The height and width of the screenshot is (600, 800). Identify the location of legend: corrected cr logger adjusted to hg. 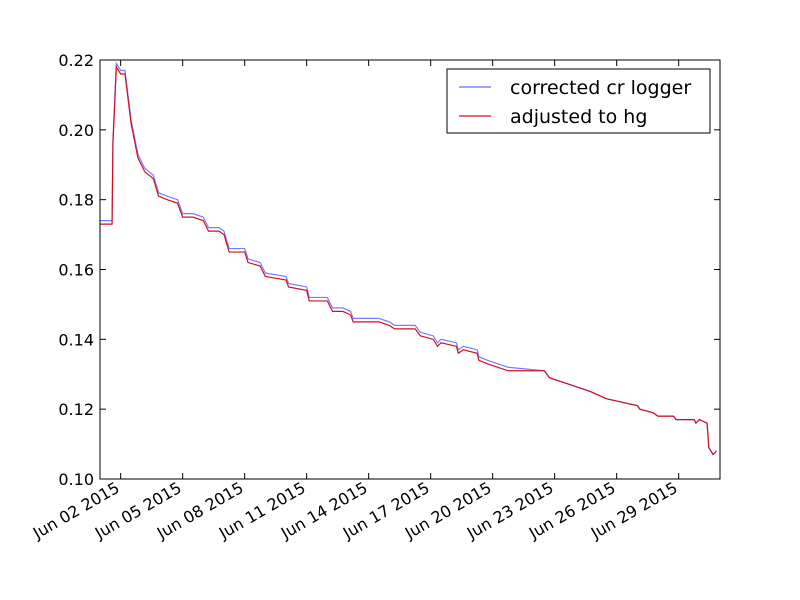
(578, 101).